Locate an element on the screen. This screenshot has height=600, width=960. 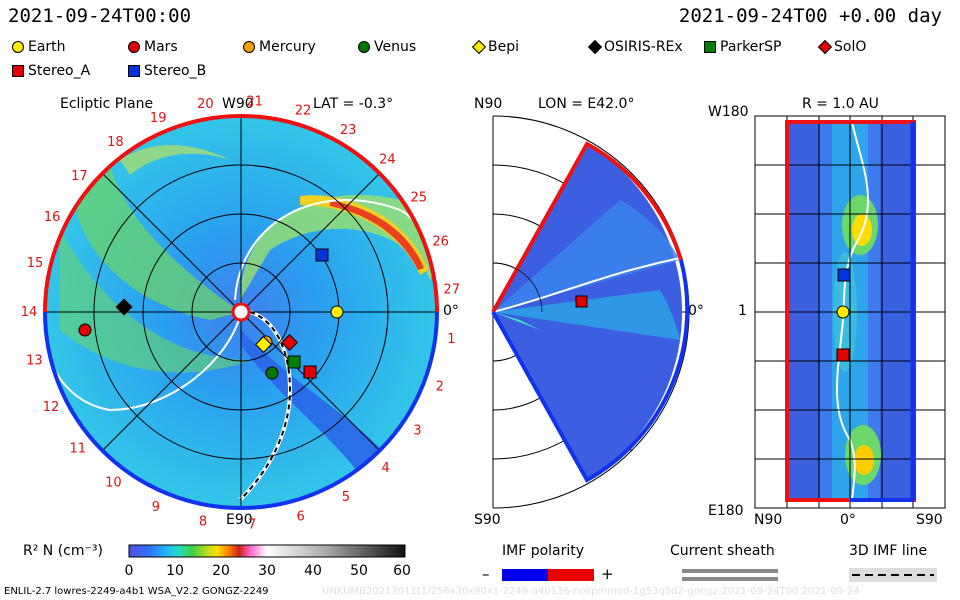
osiris-marker is located at coordinates (124, 307).